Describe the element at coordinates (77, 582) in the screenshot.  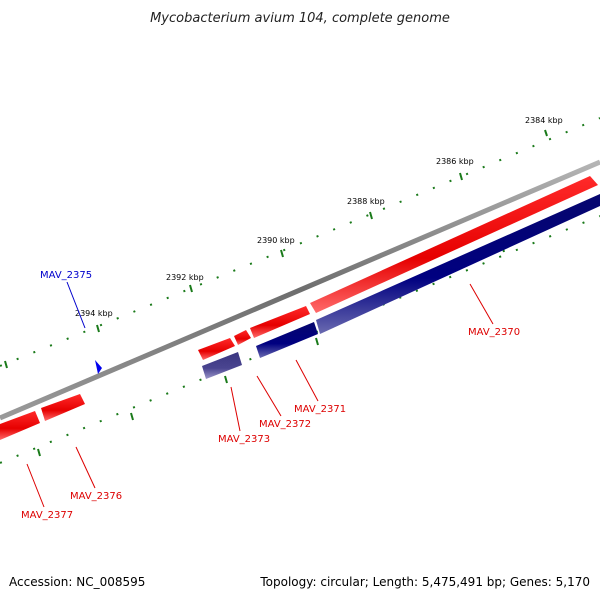
I see `accession-text: Accession: NC_008595` at that location.